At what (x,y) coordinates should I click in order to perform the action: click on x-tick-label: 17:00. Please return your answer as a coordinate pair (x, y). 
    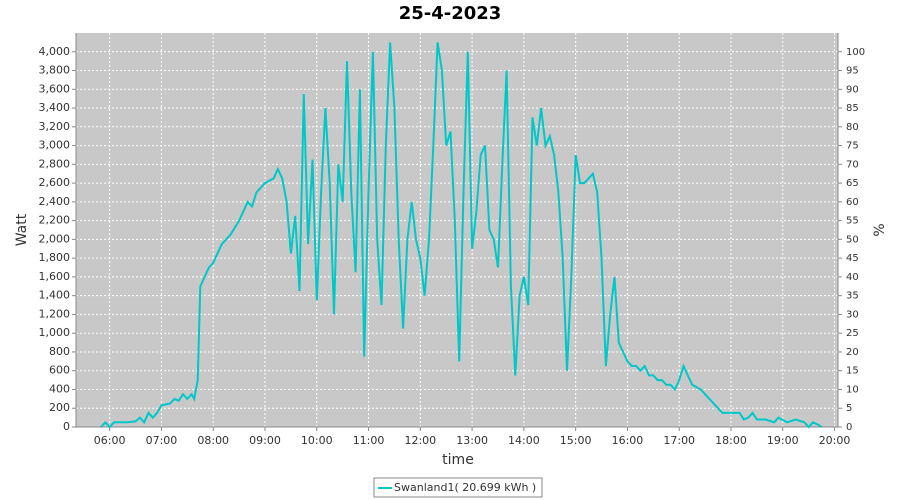
    Looking at the image, I should click on (679, 440).